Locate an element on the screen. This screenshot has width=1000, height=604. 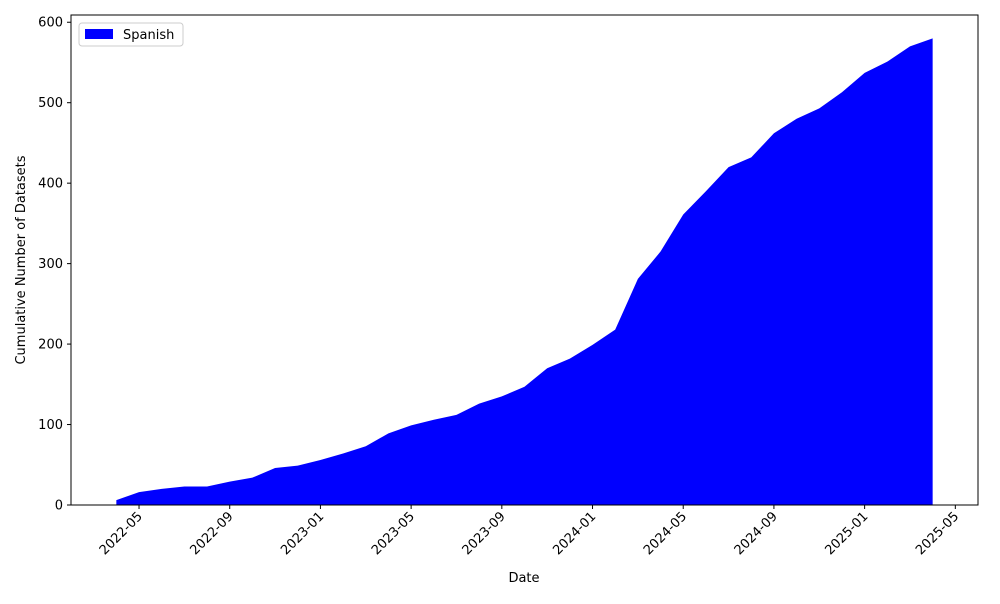
legend-label: Spanish is located at coordinates (148, 35).